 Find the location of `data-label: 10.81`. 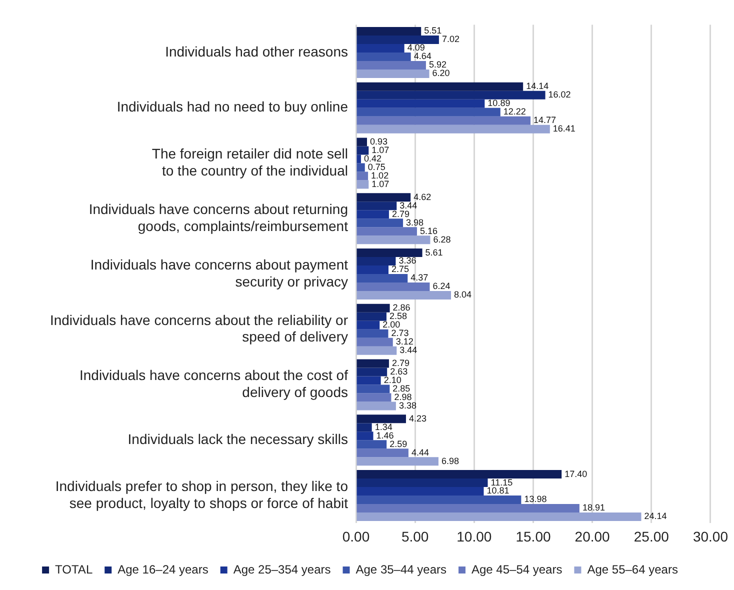

data-label: 10.81 is located at coordinates (498, 491).